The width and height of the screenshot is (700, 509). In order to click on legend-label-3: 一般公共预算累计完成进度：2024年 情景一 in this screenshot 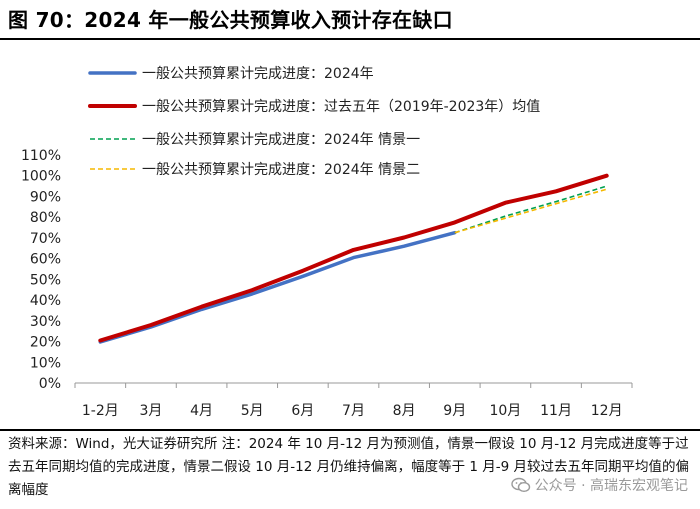, I will do `click(281, 140)`.